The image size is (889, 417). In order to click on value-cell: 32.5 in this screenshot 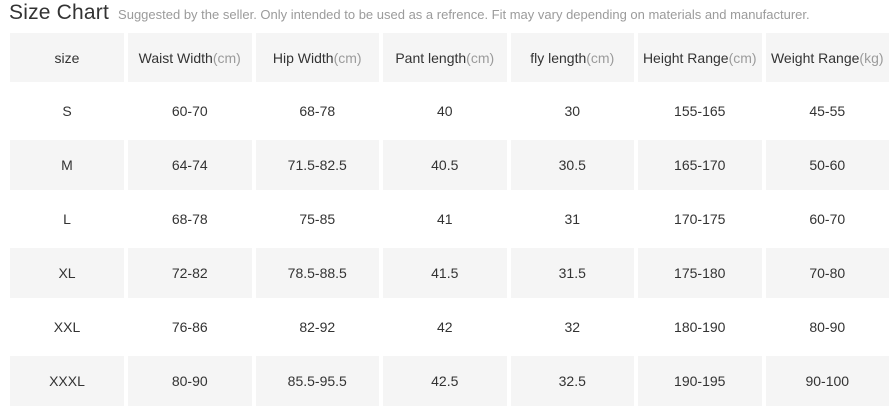, I will do `click(572, 381)`.